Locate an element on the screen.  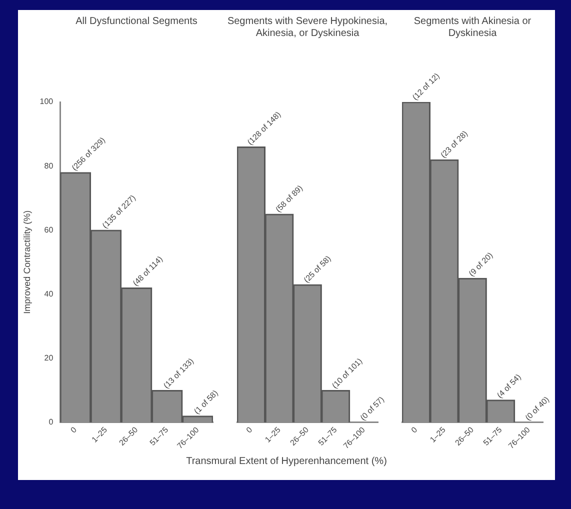
data-label: (25 of 58) is located at coordinates (317, 269).